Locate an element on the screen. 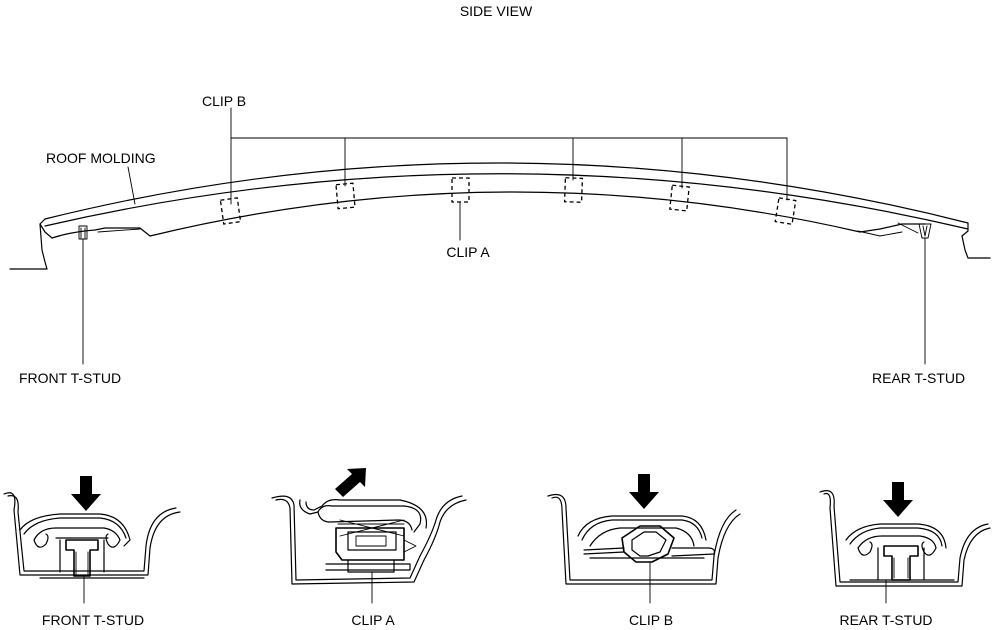 The width and height of the screenshot is (992, 630). rear-t-stud-marker is located at coordinates (925, 231).